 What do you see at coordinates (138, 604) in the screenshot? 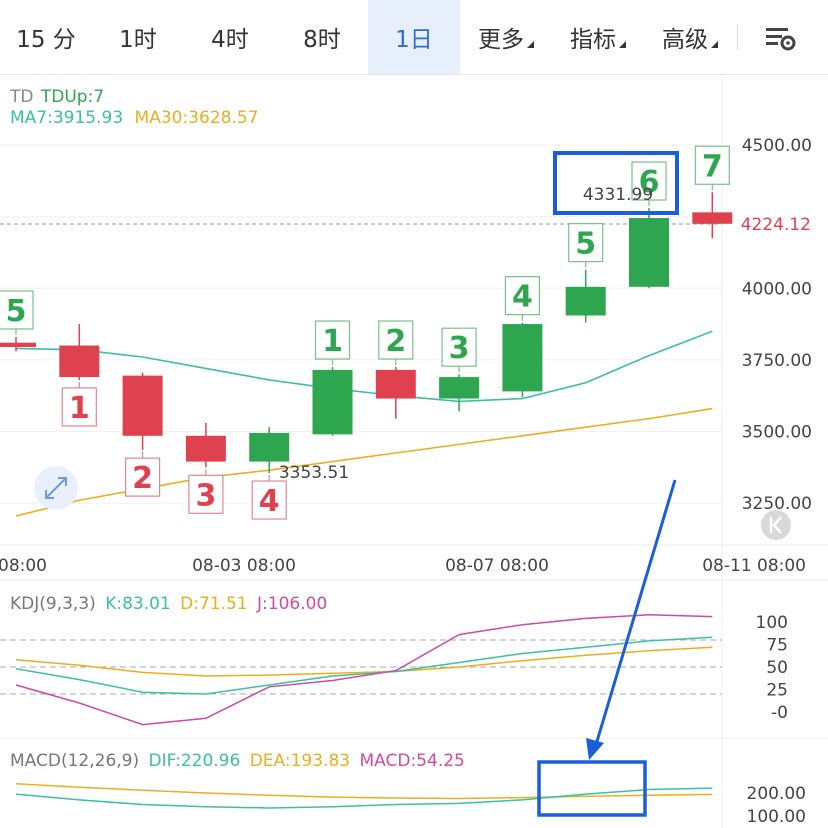
I see `kdj-k: K:83.01` at bounding box center [138, 604].